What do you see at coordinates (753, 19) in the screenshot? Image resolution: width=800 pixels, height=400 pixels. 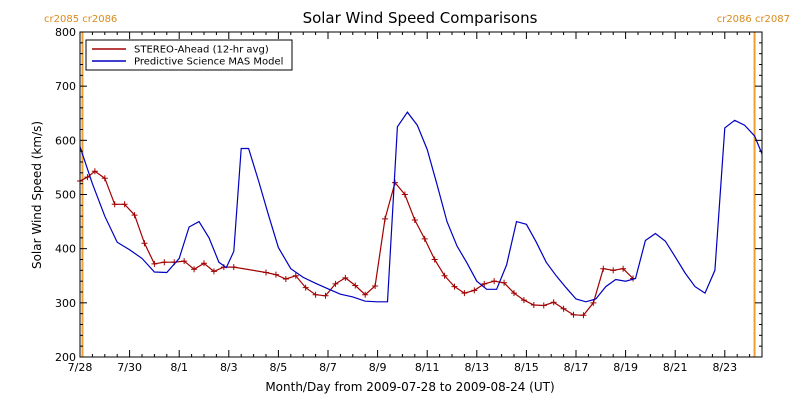 I see `rotation-label-right: cr2086 cr2087` at bounding box center [753, 19].